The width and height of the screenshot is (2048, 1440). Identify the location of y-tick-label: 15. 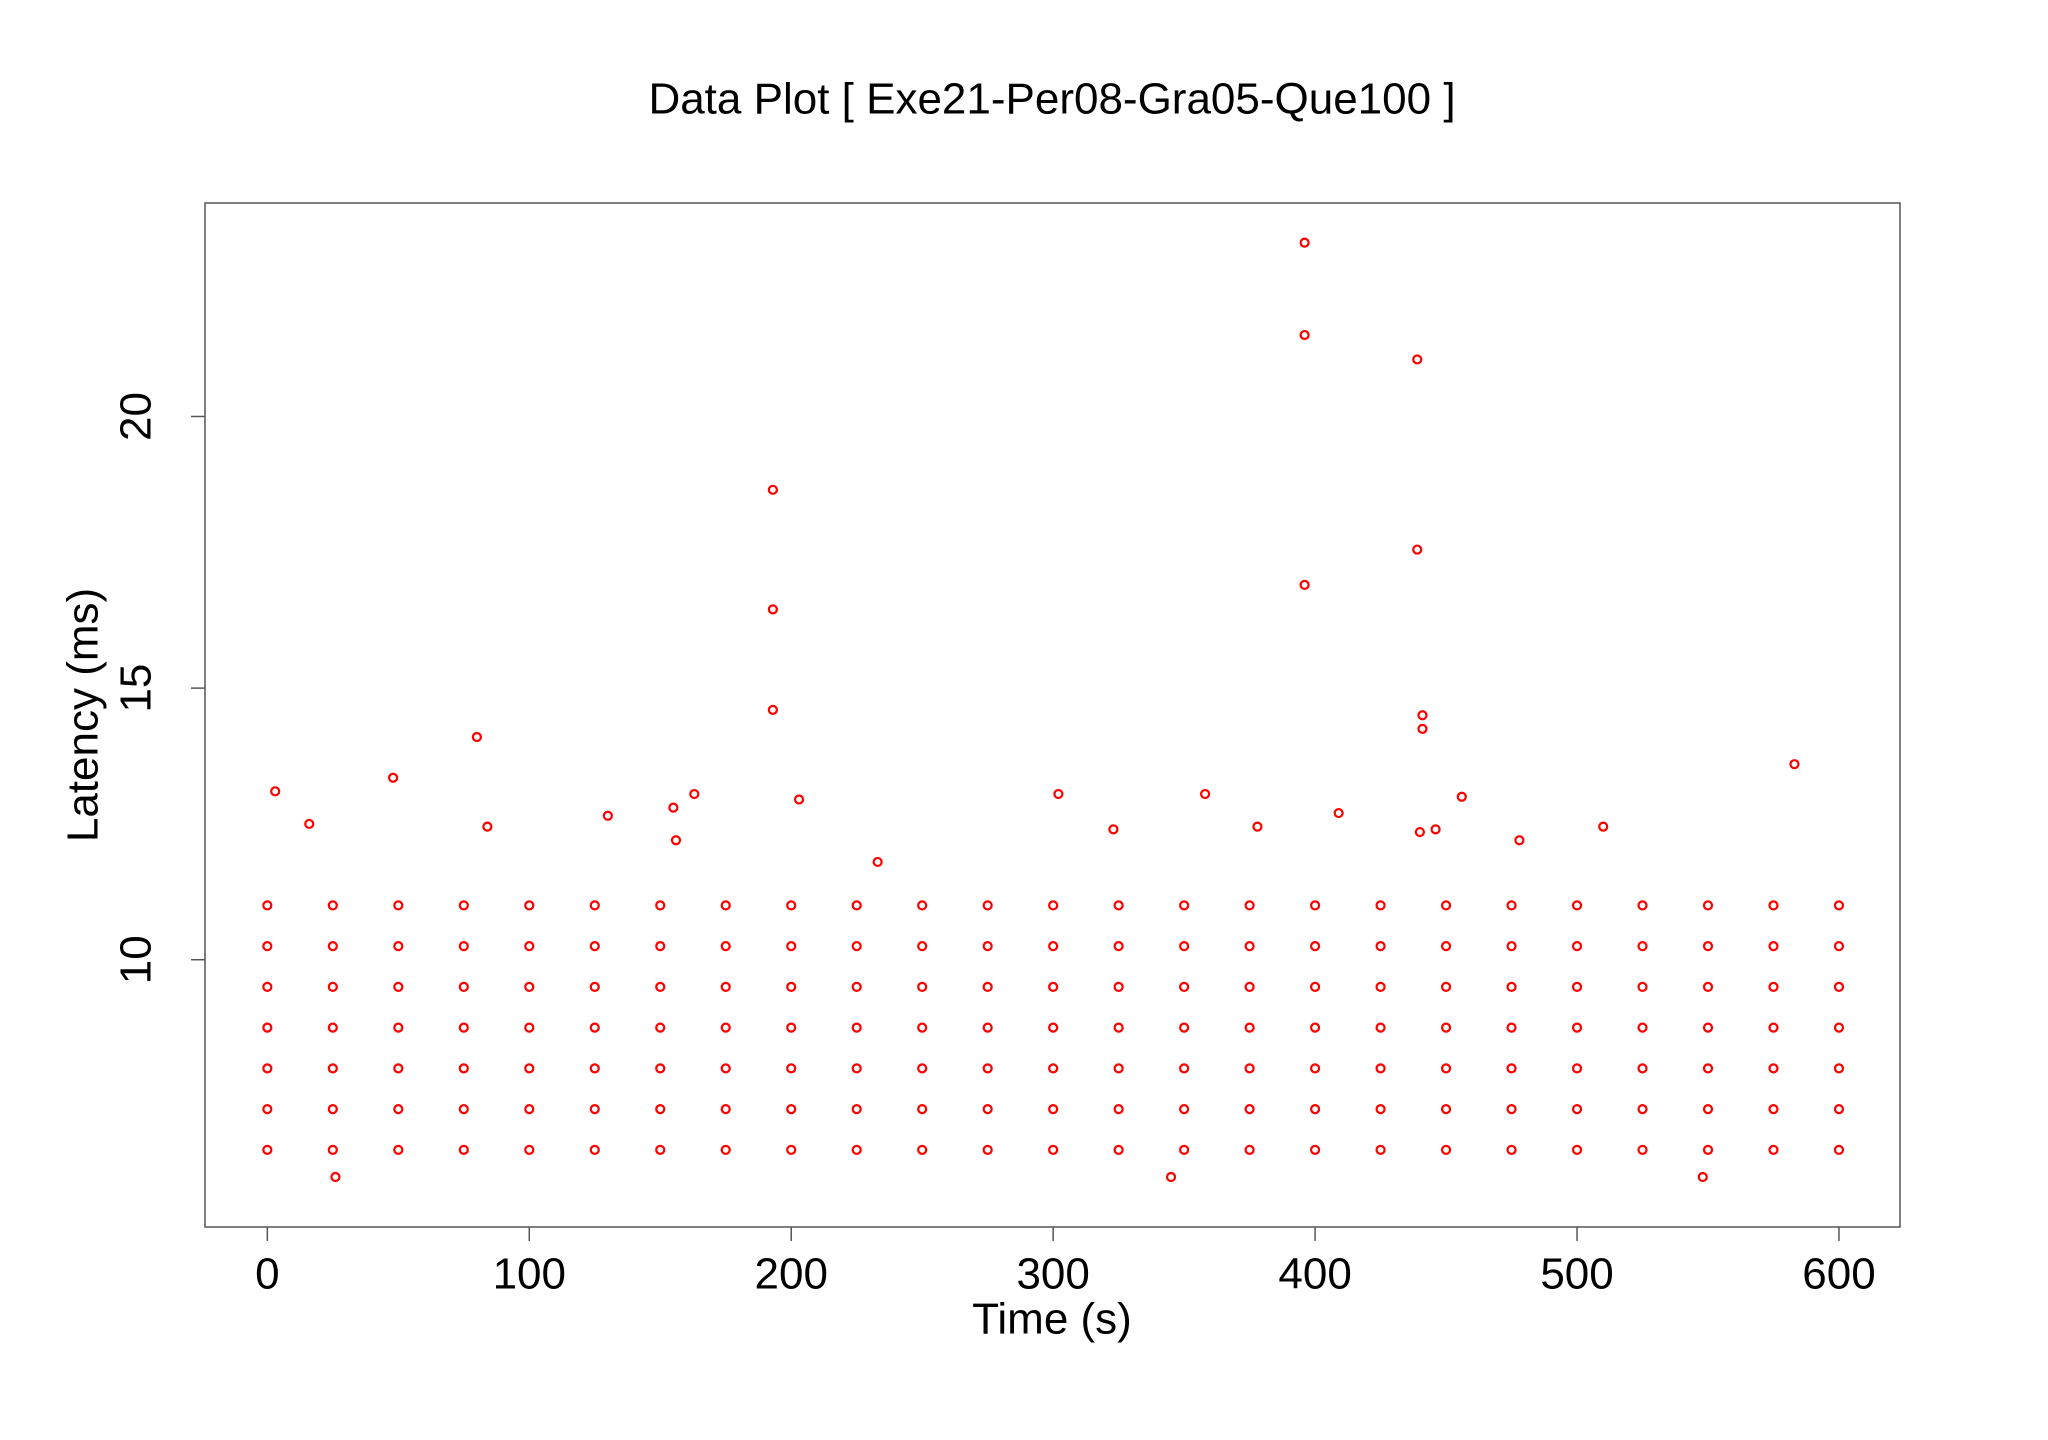
(136, 688).